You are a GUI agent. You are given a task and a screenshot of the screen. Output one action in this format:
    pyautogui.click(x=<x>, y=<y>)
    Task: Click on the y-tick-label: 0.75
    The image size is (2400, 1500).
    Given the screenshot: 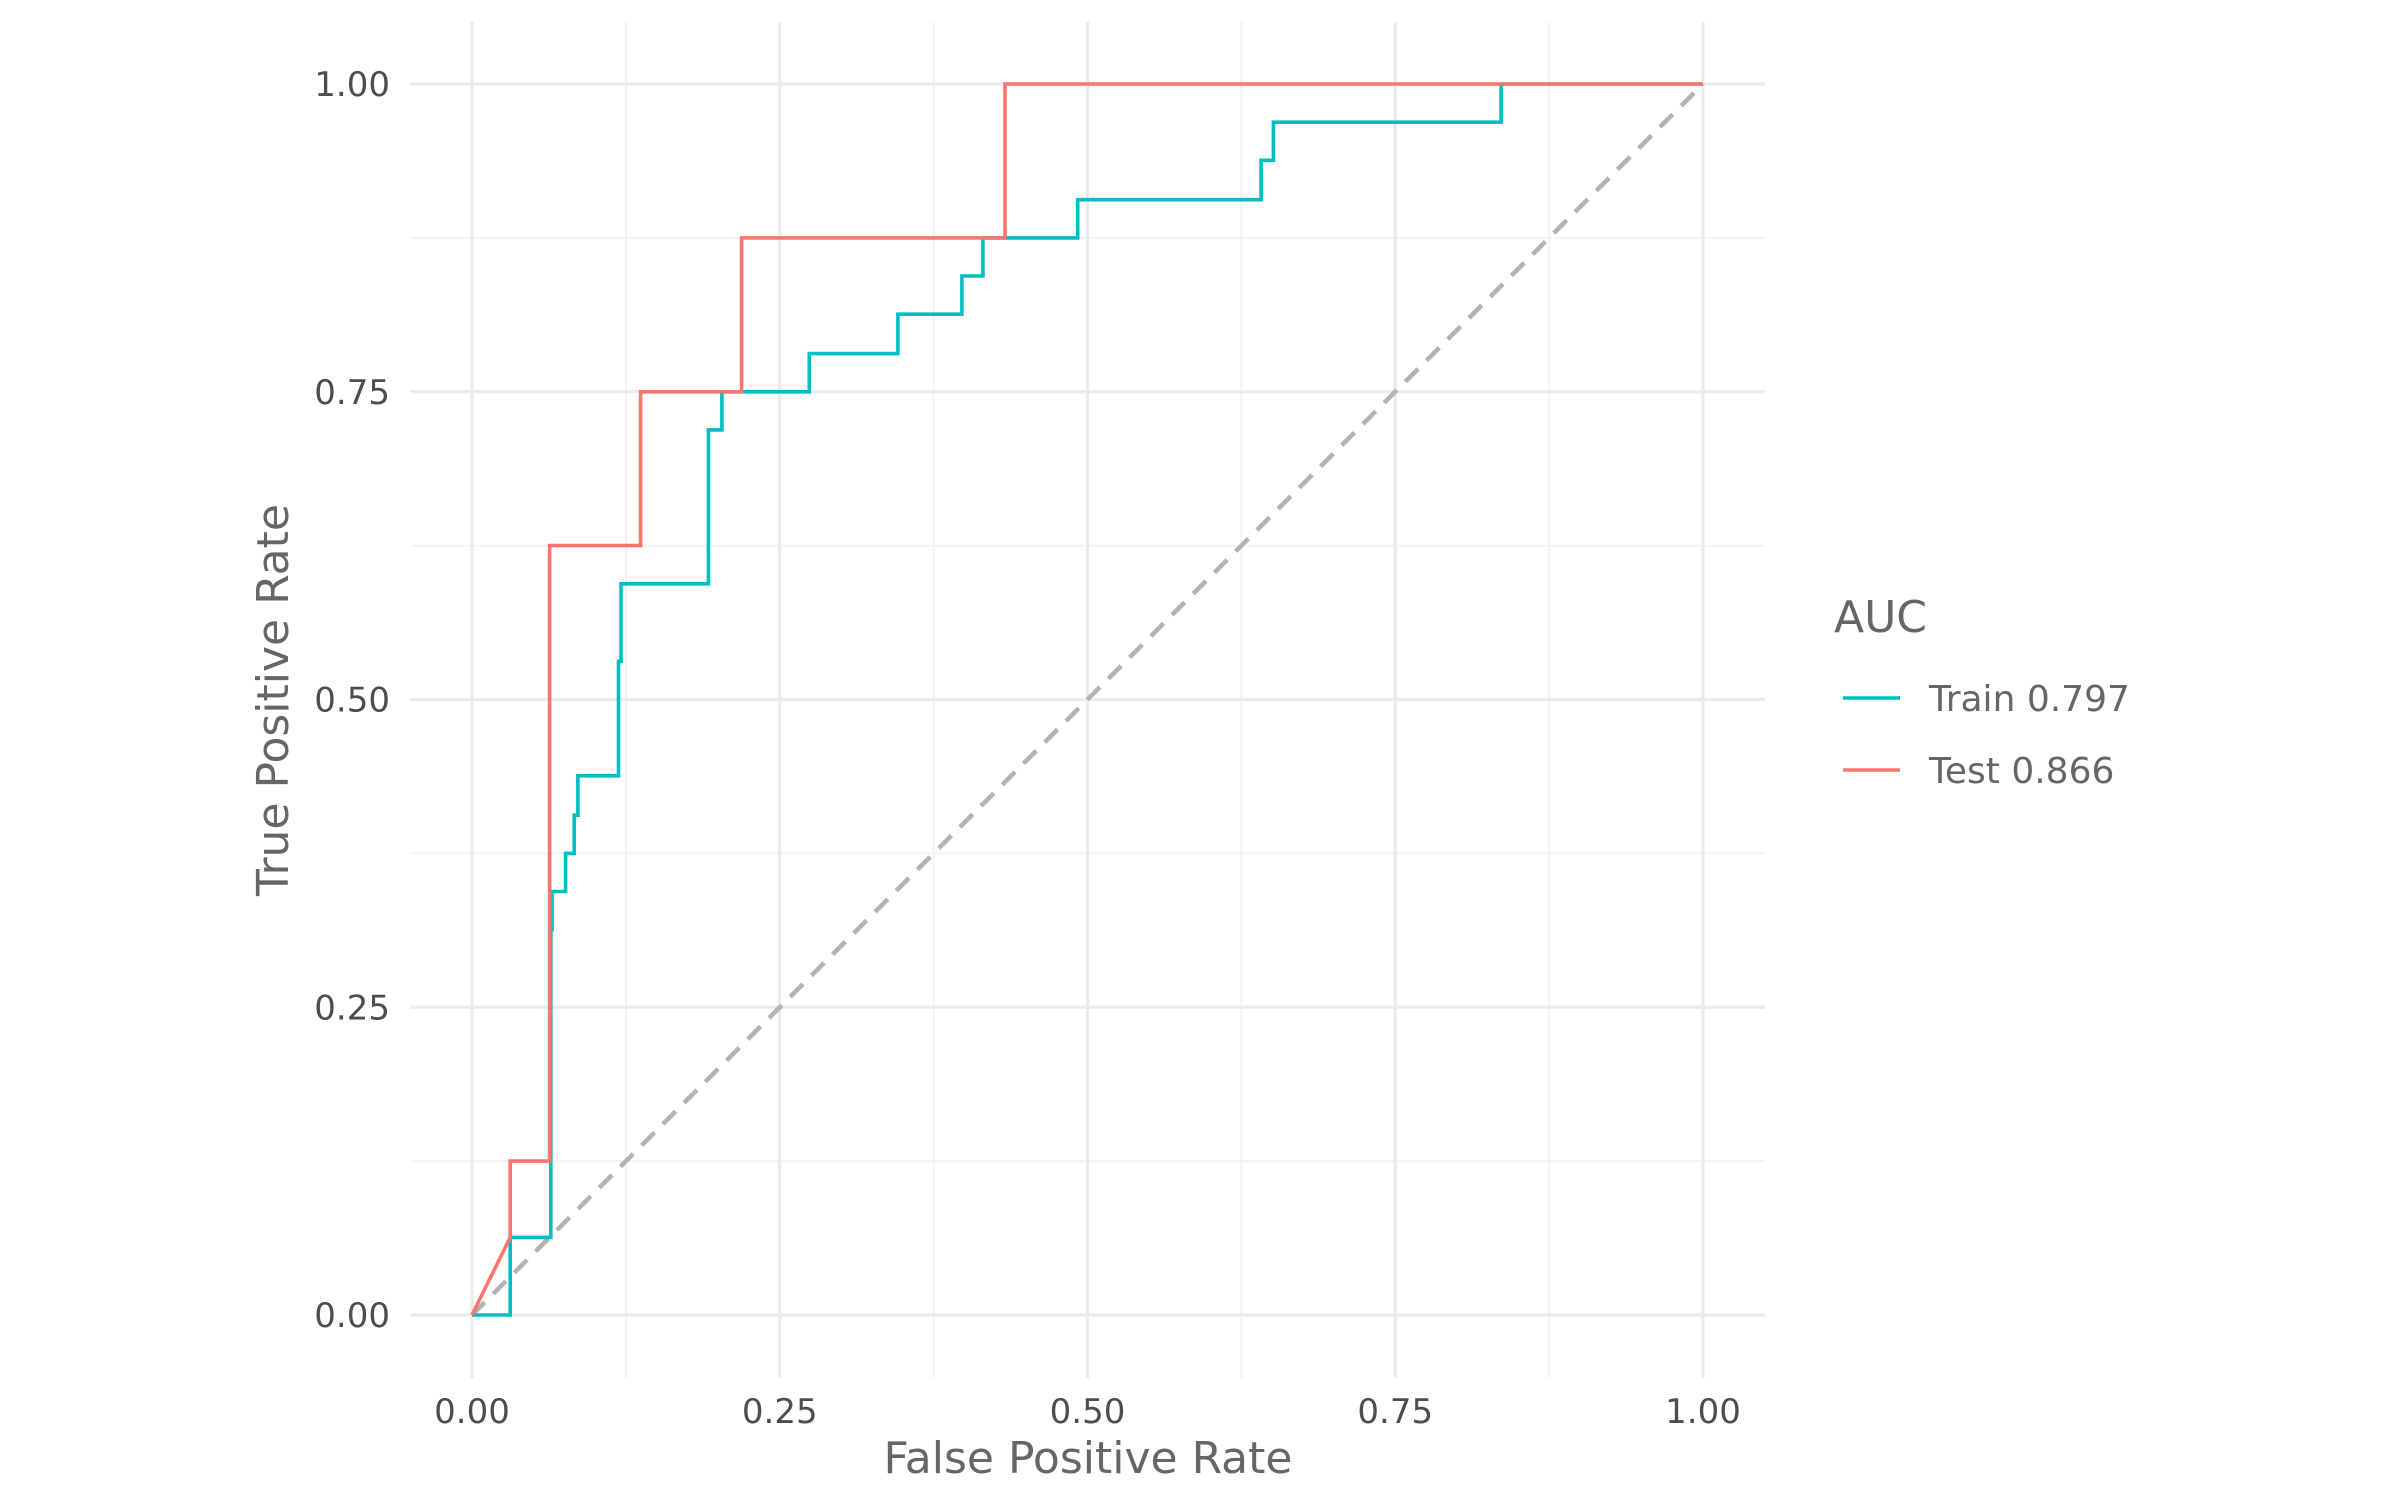 What is the action you would take?
    pyautogui.click(x=352, y=393)
    